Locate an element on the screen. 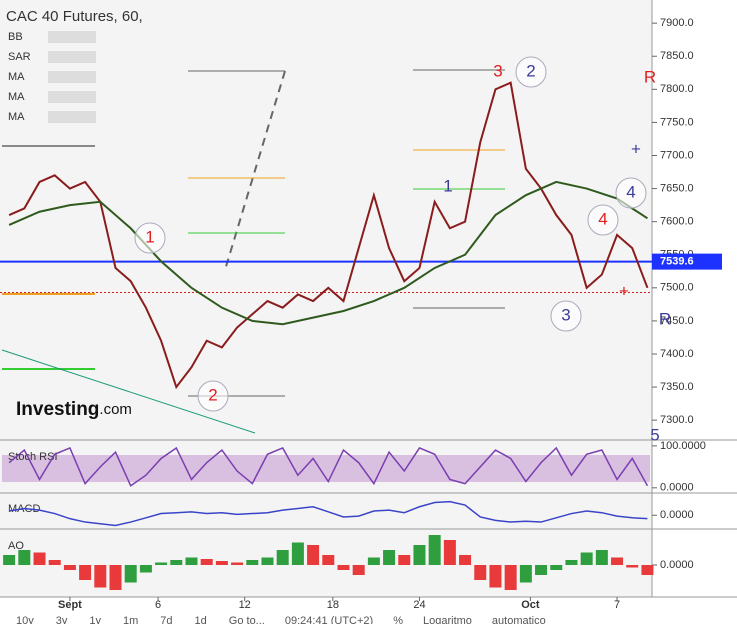 The width and height of the screenshot is (737, 629). toolbar-button: automatico is located at coordinates (519, 621).